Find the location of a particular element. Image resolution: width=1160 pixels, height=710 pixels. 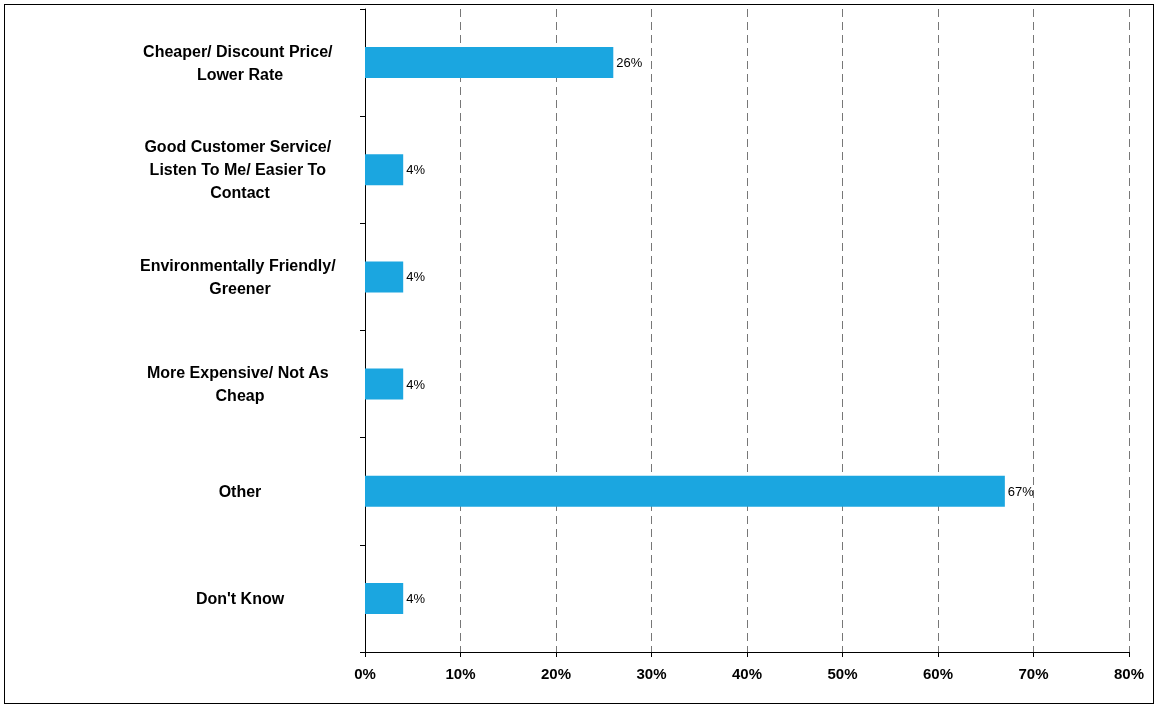

y-tick-label: More Expensive/ Not As Cheap is located at coordinates (240, 384).